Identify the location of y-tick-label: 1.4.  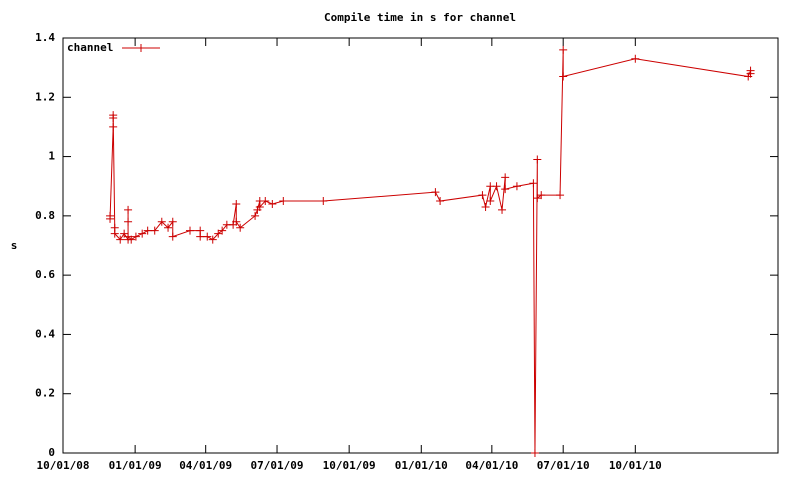
(45, 37).